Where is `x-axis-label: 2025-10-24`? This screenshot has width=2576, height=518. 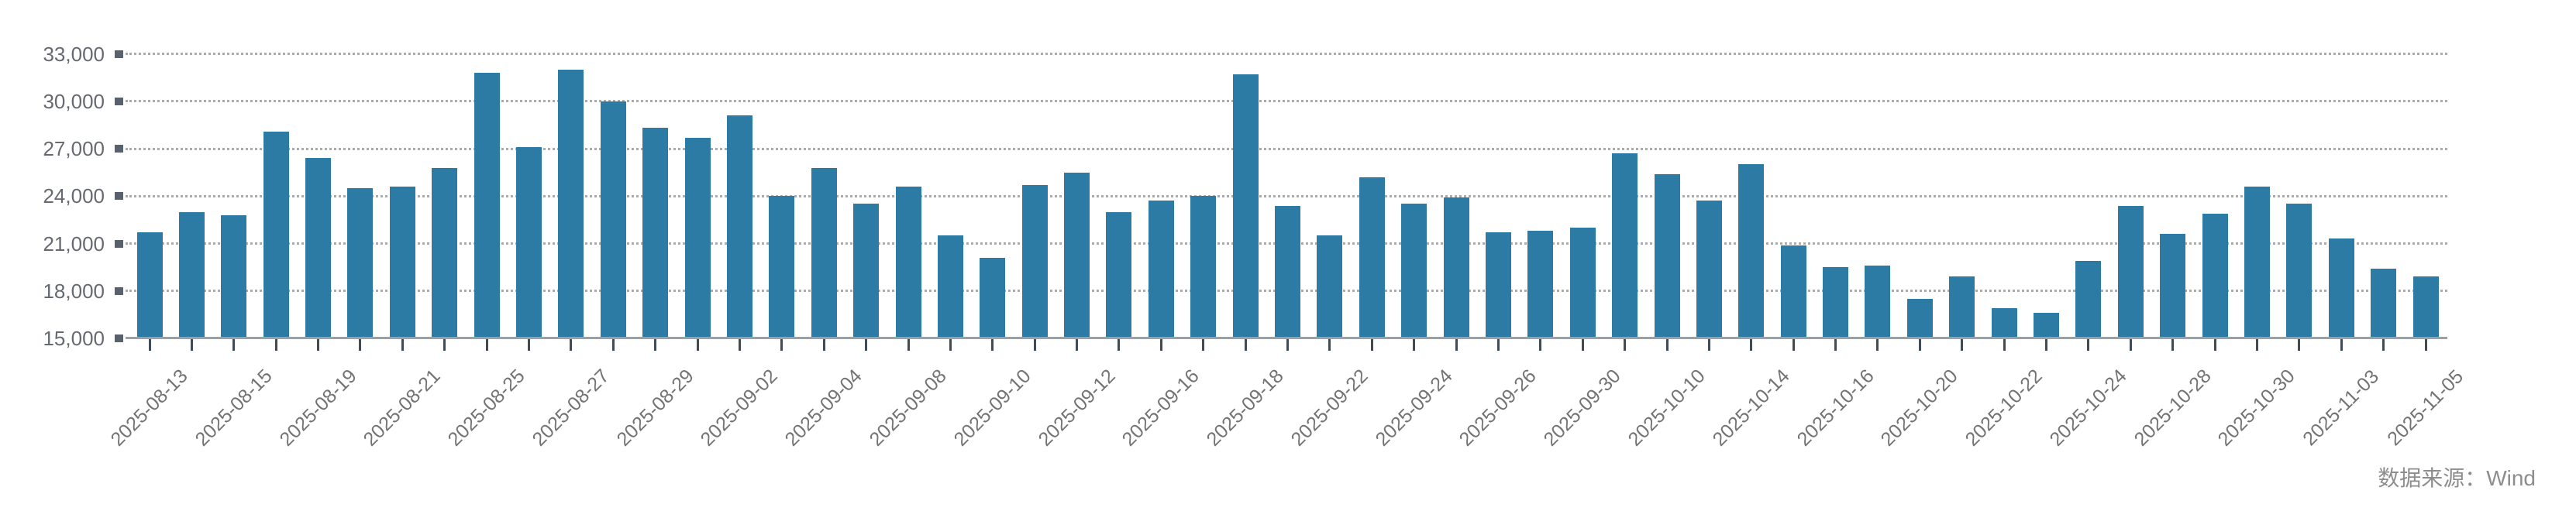 x-axis-label: 2025-10-24 is located at coordinates (2088, 408).